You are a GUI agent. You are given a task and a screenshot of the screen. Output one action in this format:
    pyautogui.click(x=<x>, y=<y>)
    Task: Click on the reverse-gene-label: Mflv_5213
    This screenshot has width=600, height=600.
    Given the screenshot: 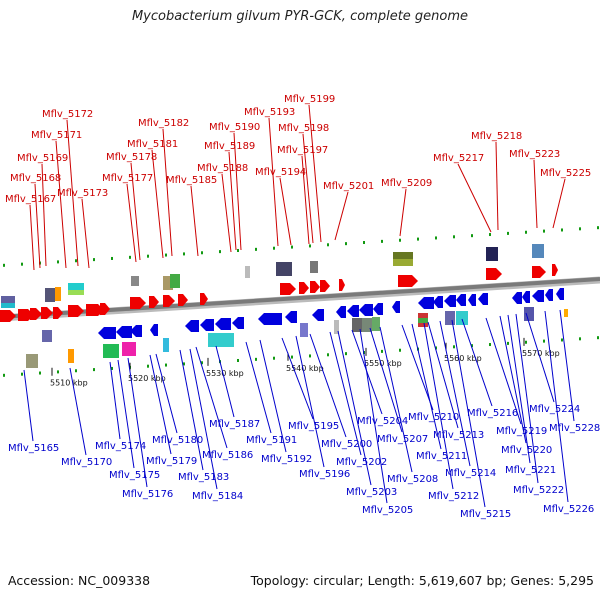 What is the action you would take?
    pyautogui.click(x=458, y=435)
    